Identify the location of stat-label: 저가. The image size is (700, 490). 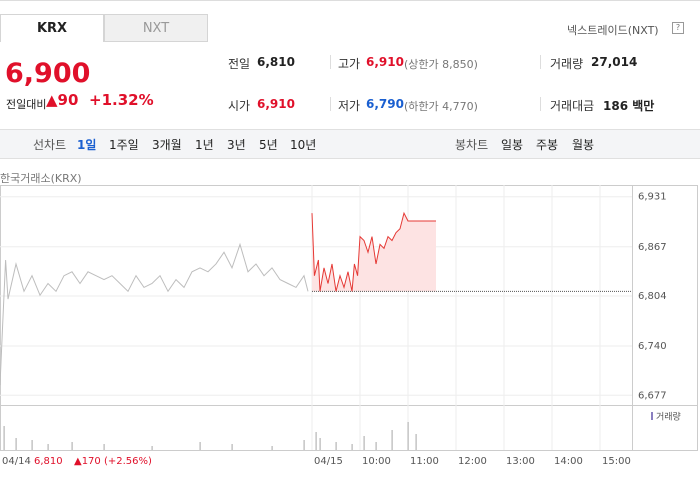
(349, 106).